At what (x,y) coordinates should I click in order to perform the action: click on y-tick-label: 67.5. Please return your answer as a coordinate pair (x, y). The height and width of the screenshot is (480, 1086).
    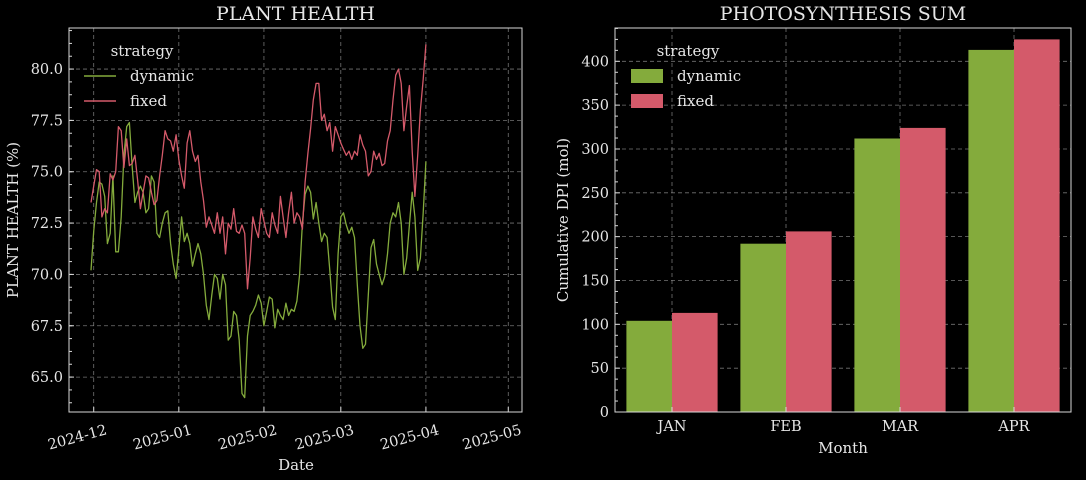
    Looking at the image, I should click on (47, 327).